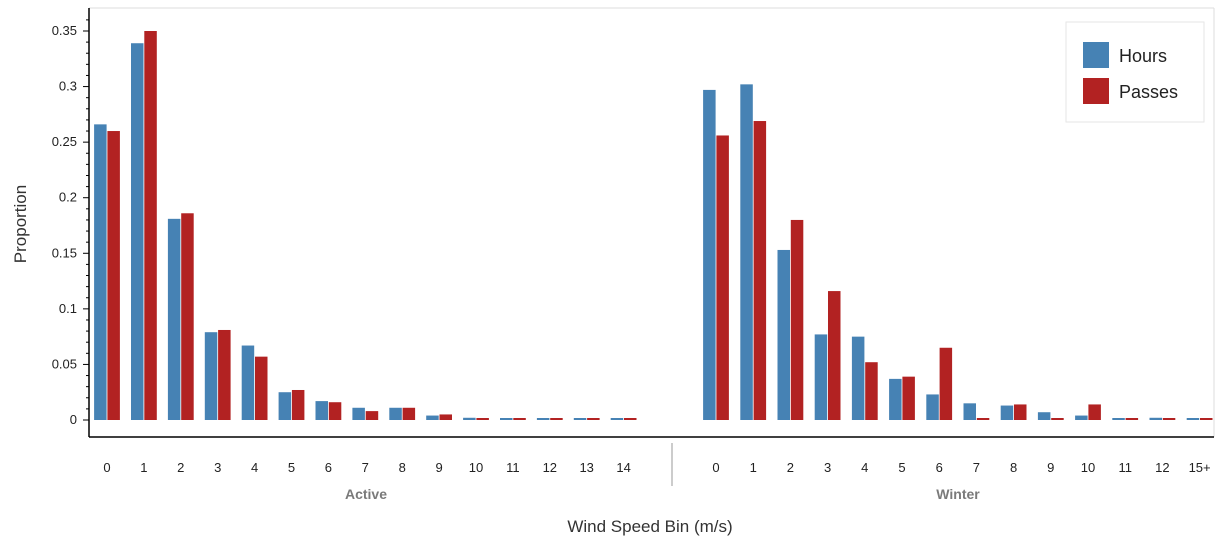 The width and height of the screenshot is (1216, 540). Describe the element at coordinates (68, 197) in the screenshot. I see `y-tick-label: 0.2` at that location.